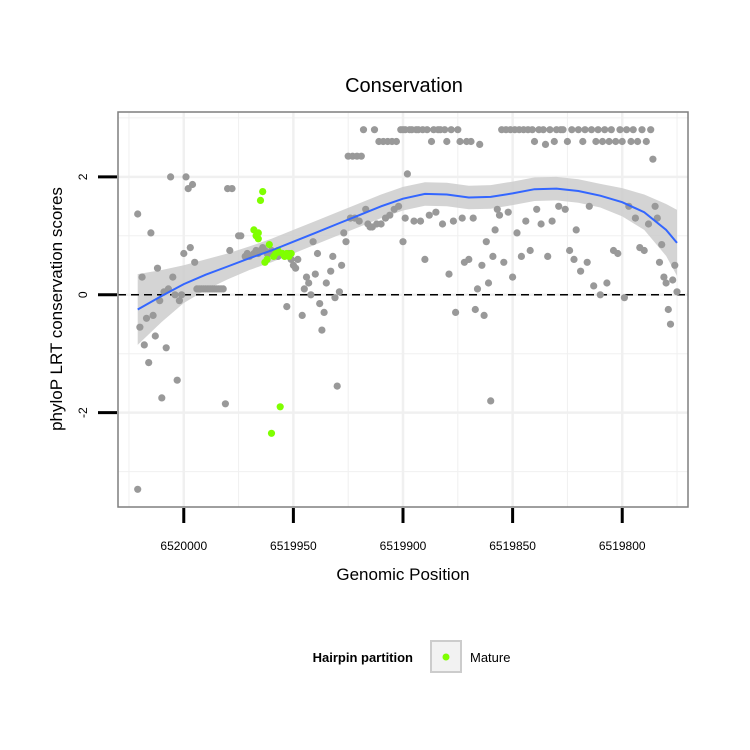  I want to click on y-axis: -2 0 2, so click(96, 295).